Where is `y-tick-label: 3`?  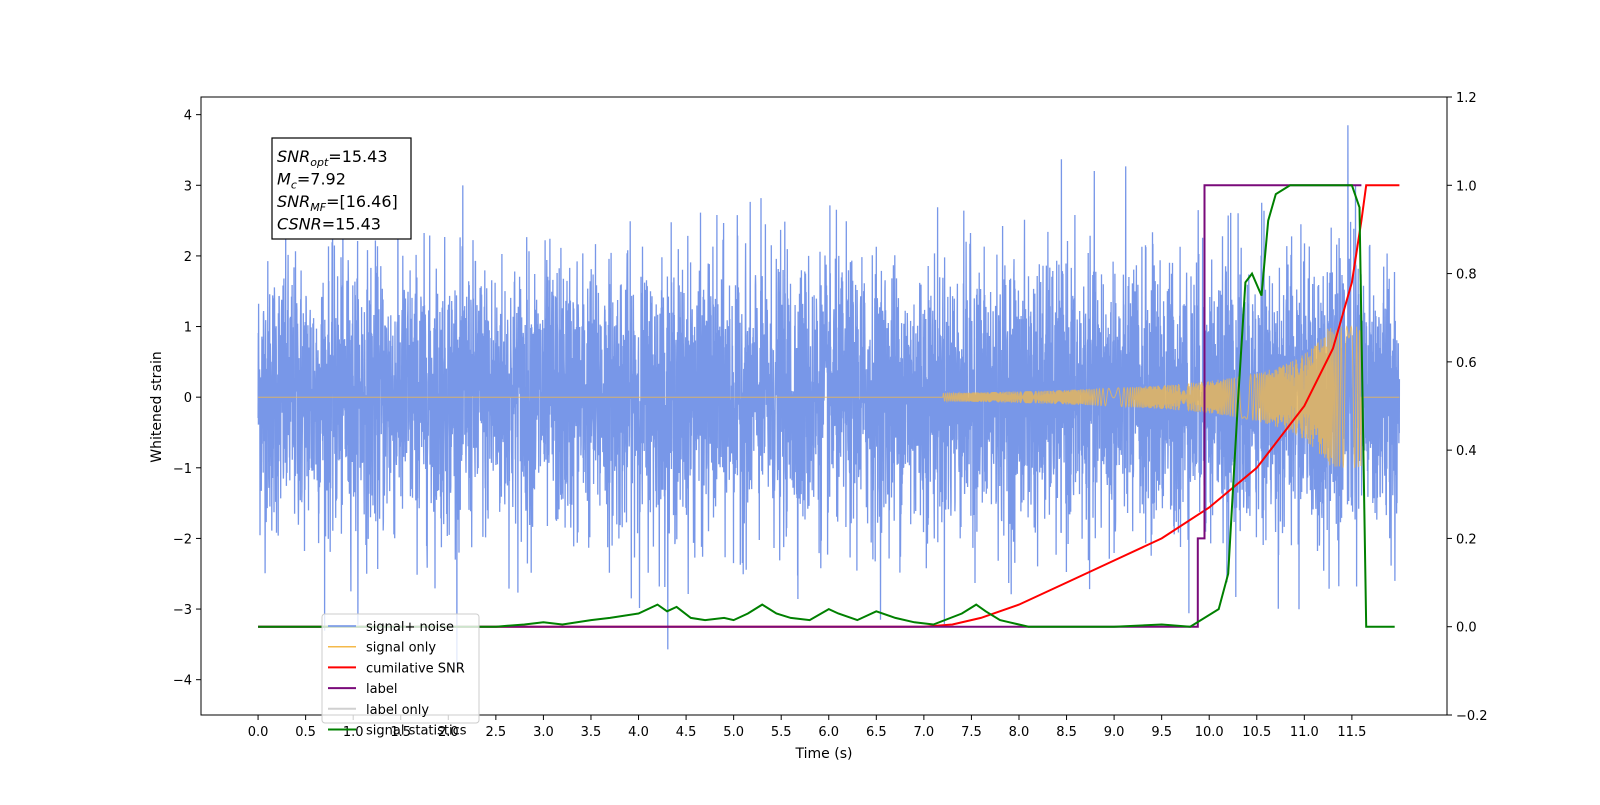 y-tick-label: 3 is located at coordinates (188, 186).